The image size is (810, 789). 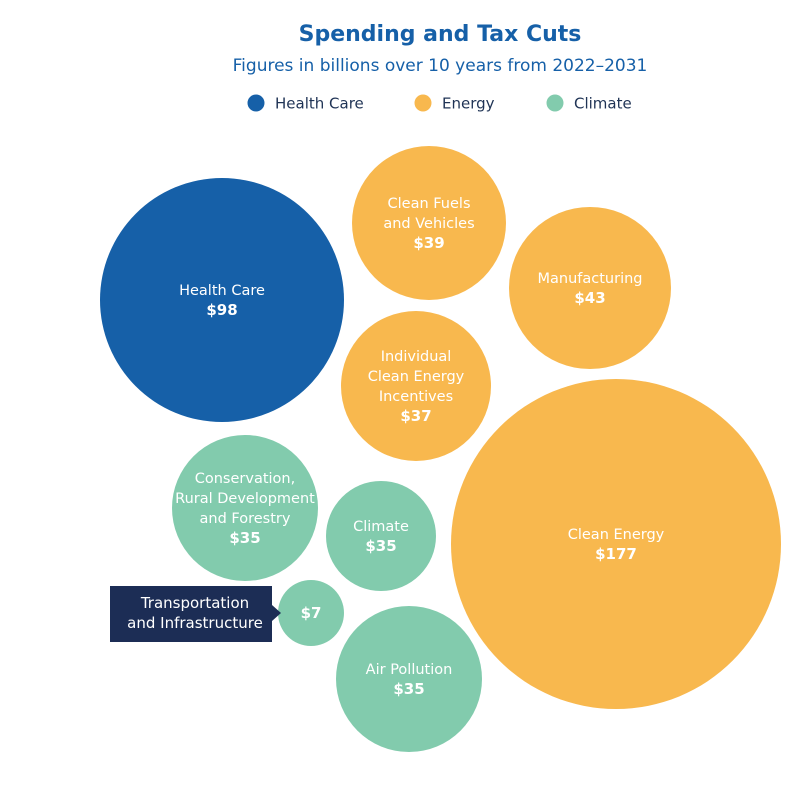 What do you see at coordinates (195, 623) in the screenshot?
I see `callout-label-transportation: and Infrastructure` at bounding box center [195, 623].